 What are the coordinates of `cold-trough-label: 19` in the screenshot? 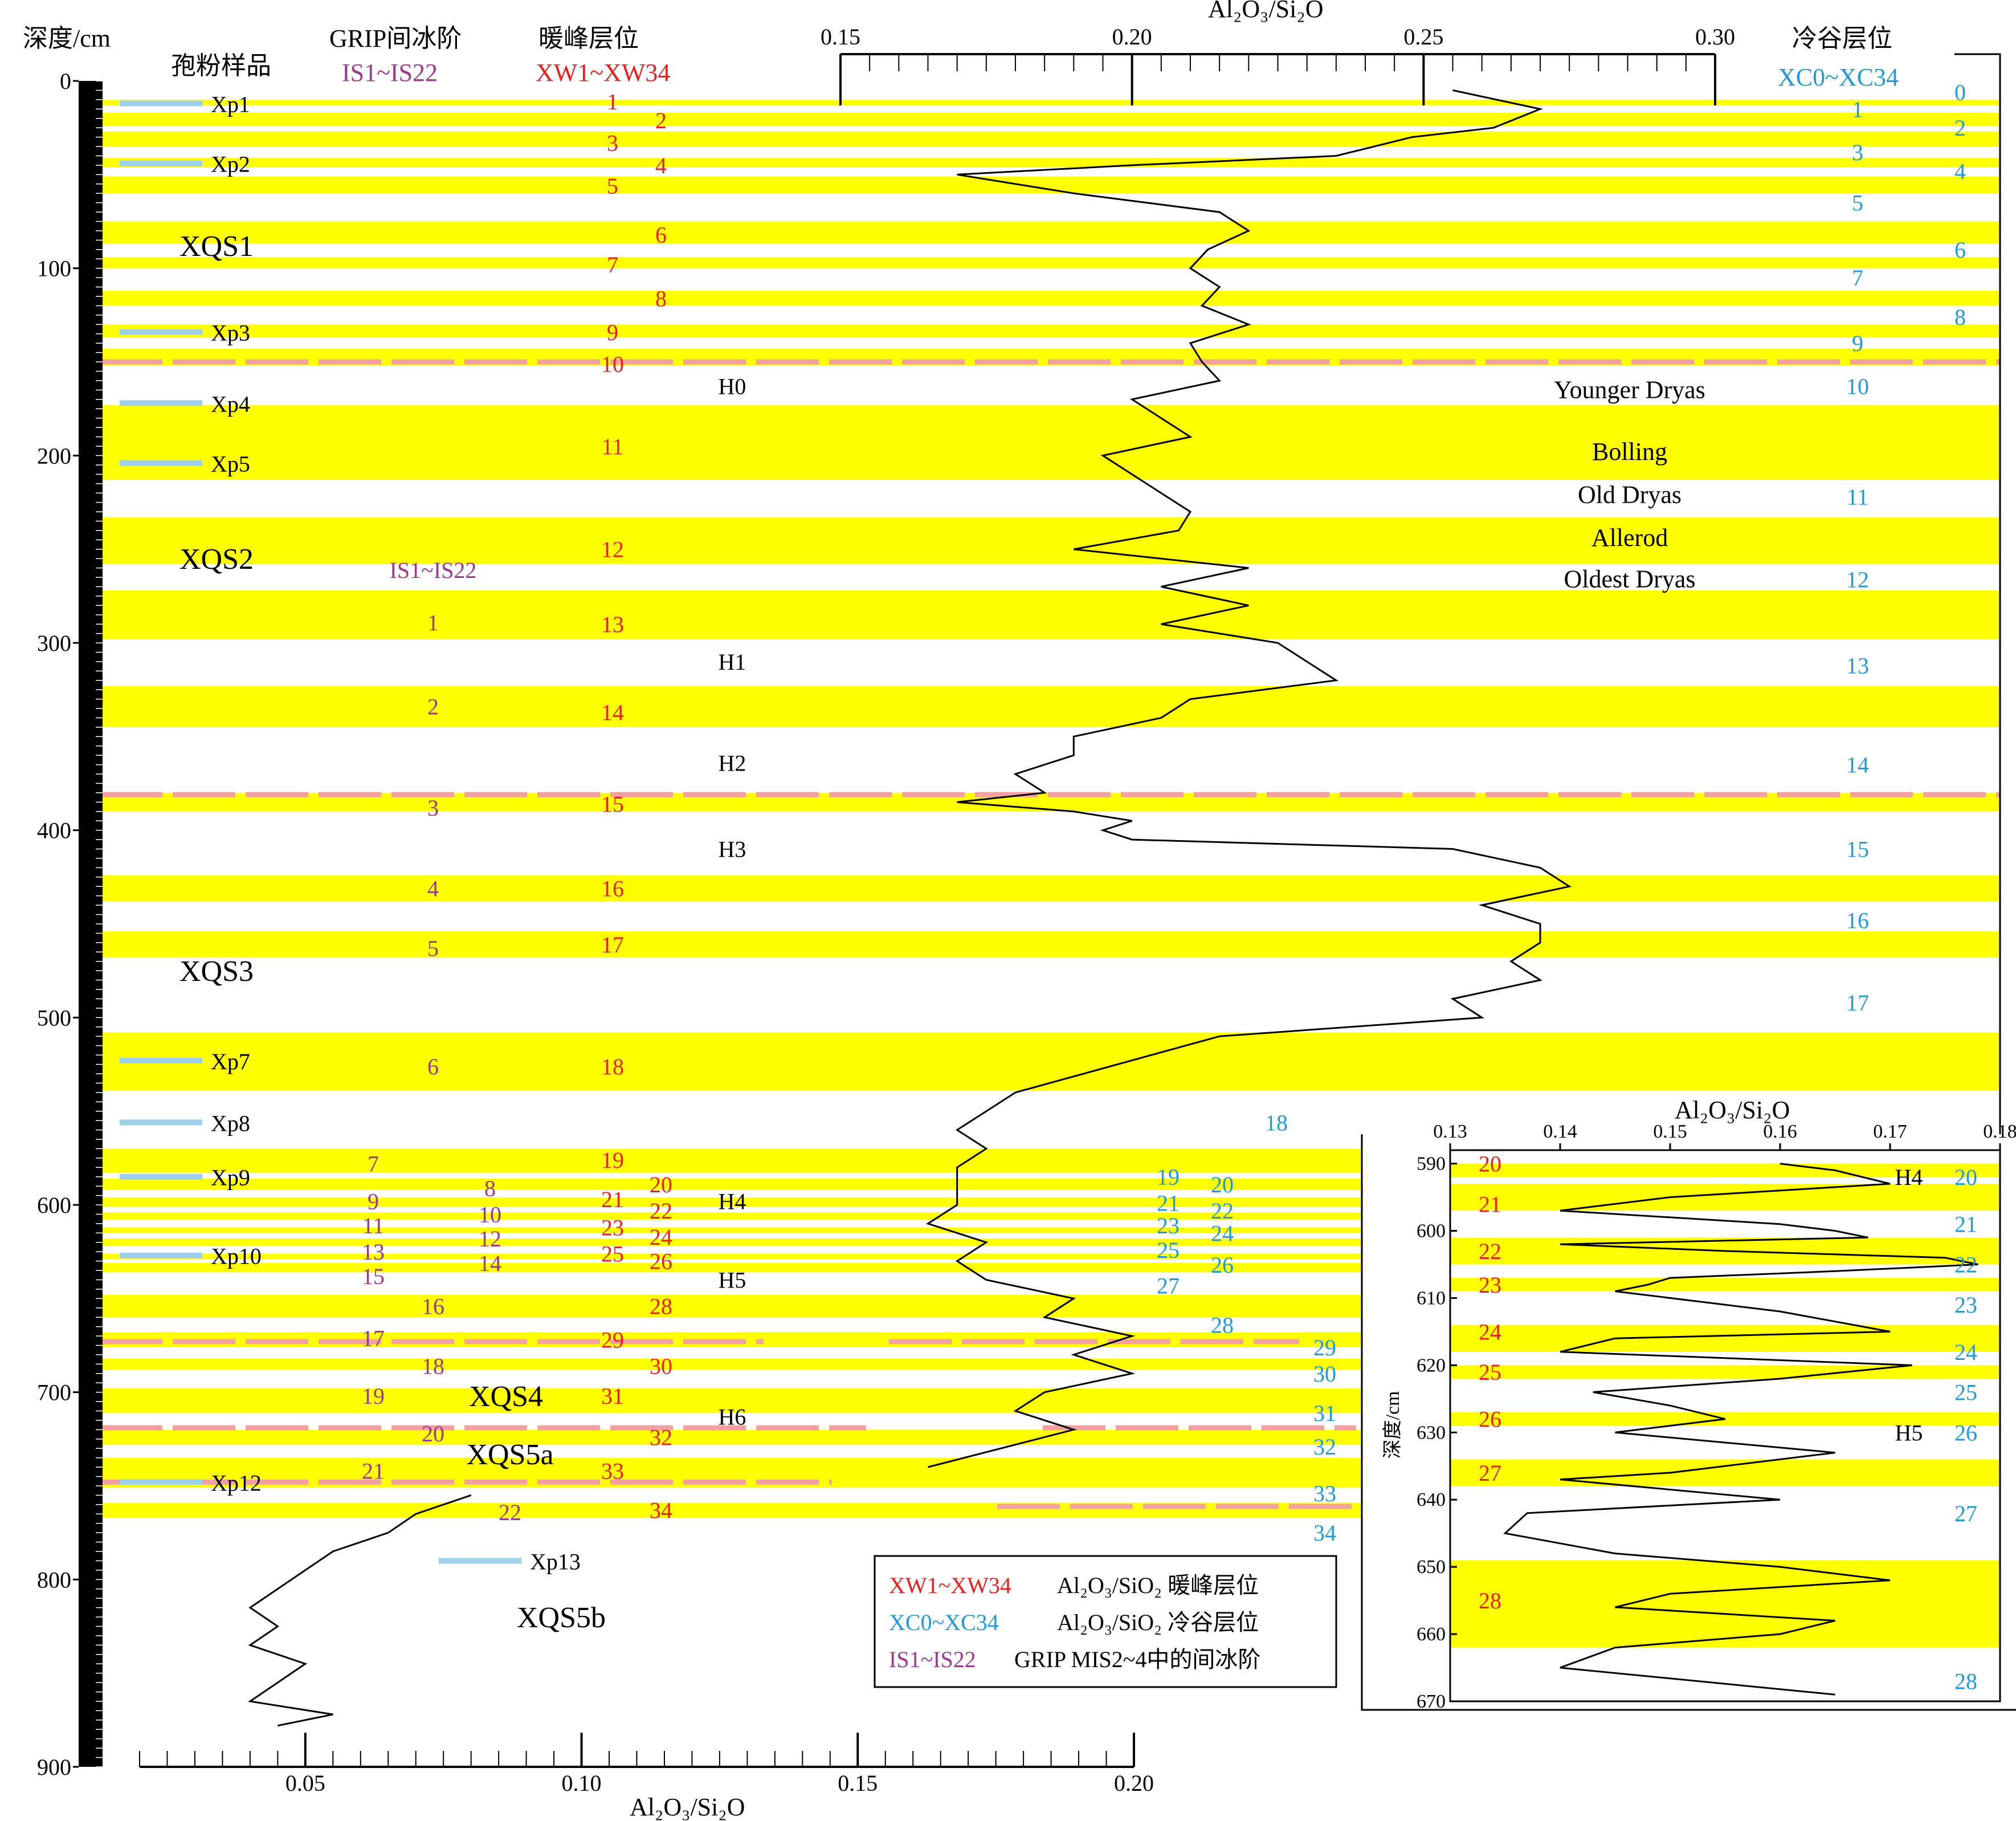 It's located at (1168, 1177).